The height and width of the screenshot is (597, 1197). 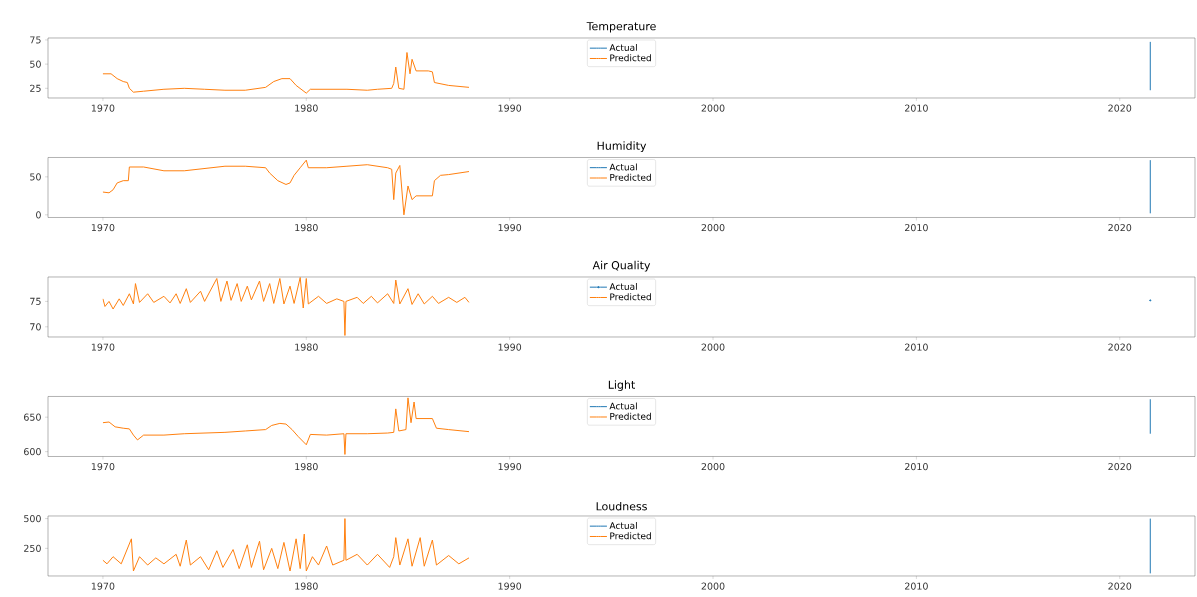 I want to click on y-tick-label: 600, so click(x=32, y=452).